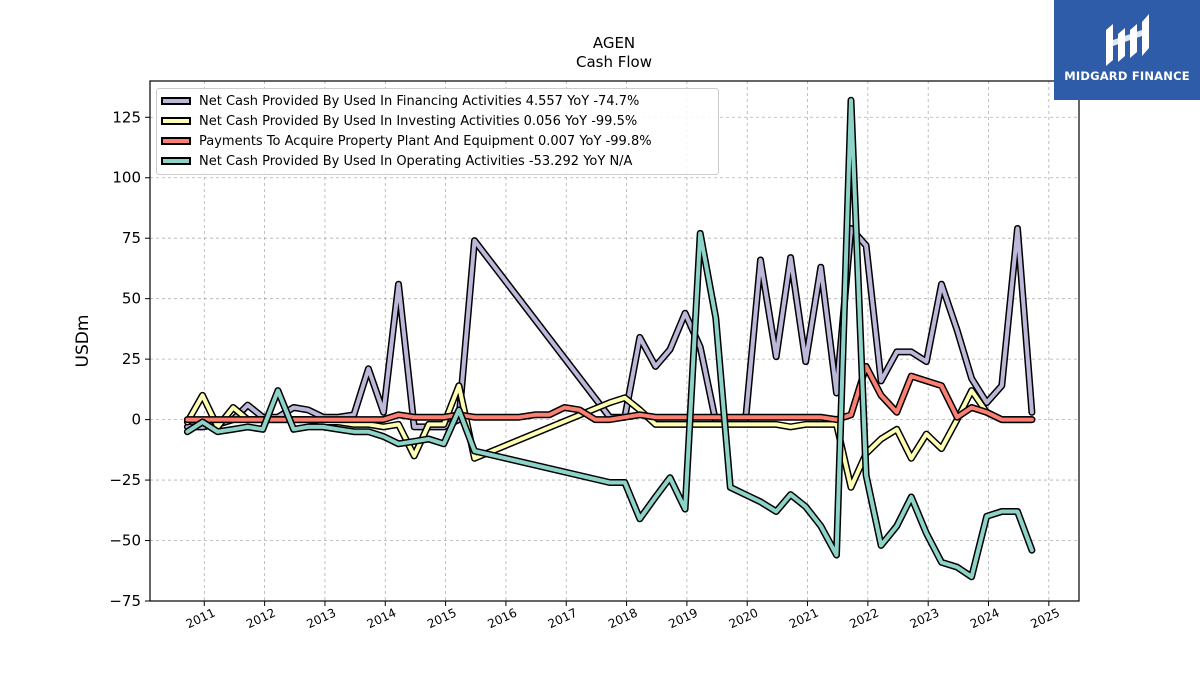 This screenshot has height=675, width=1200. I want to click on x-tick-label: 2018, so click(623, 619).